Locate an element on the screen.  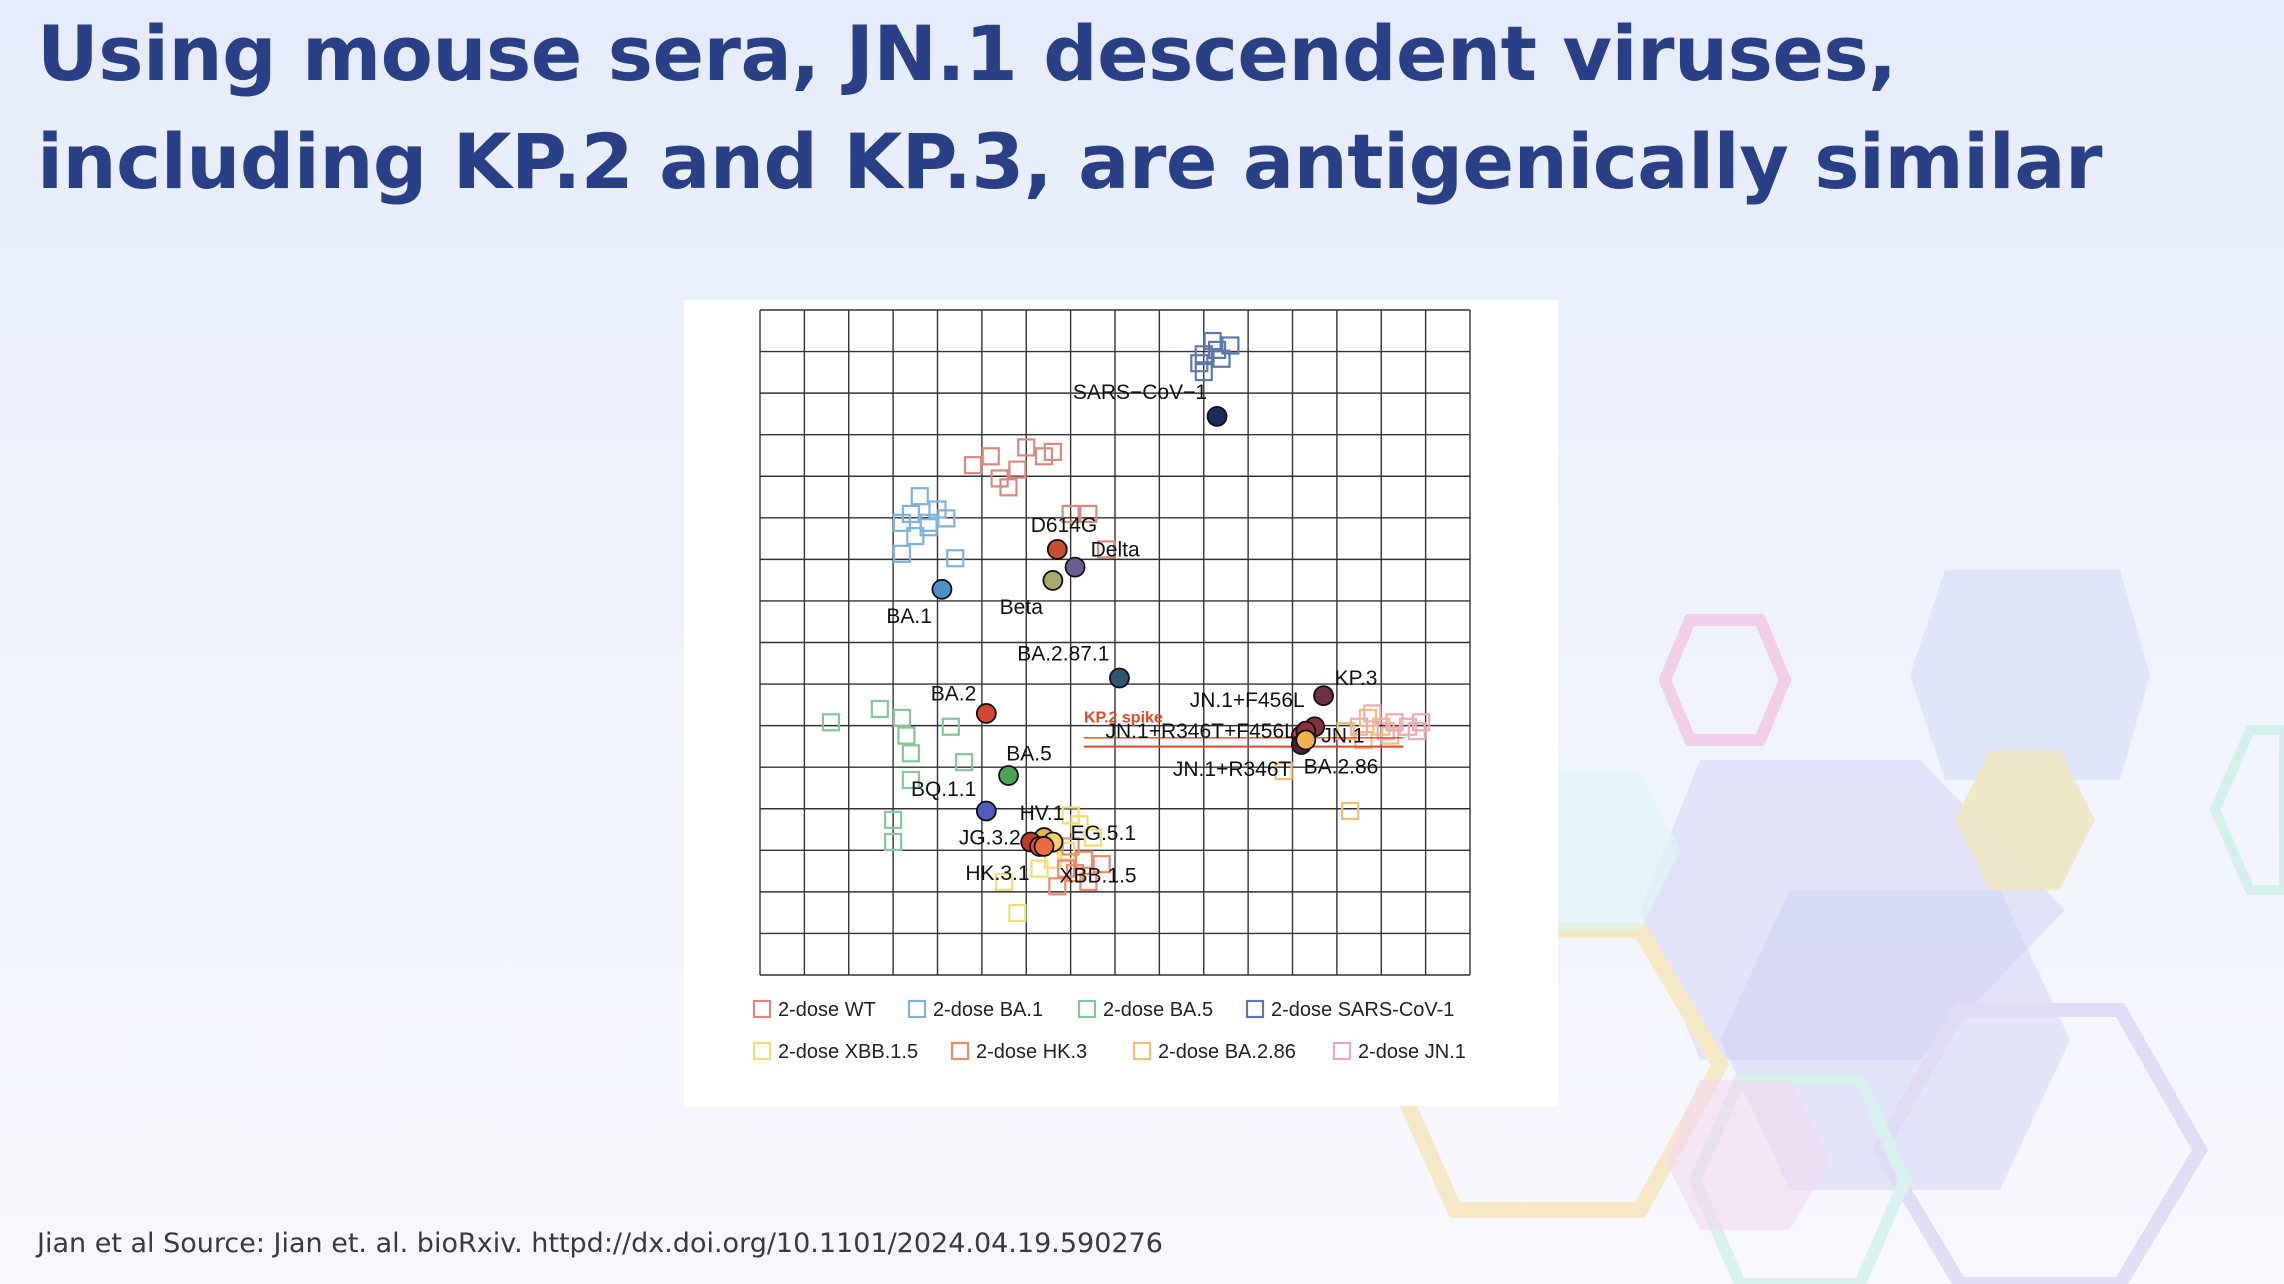
legend-item: 2-dose SARS-CoV-1 is located at coordinates (1349, 1010).